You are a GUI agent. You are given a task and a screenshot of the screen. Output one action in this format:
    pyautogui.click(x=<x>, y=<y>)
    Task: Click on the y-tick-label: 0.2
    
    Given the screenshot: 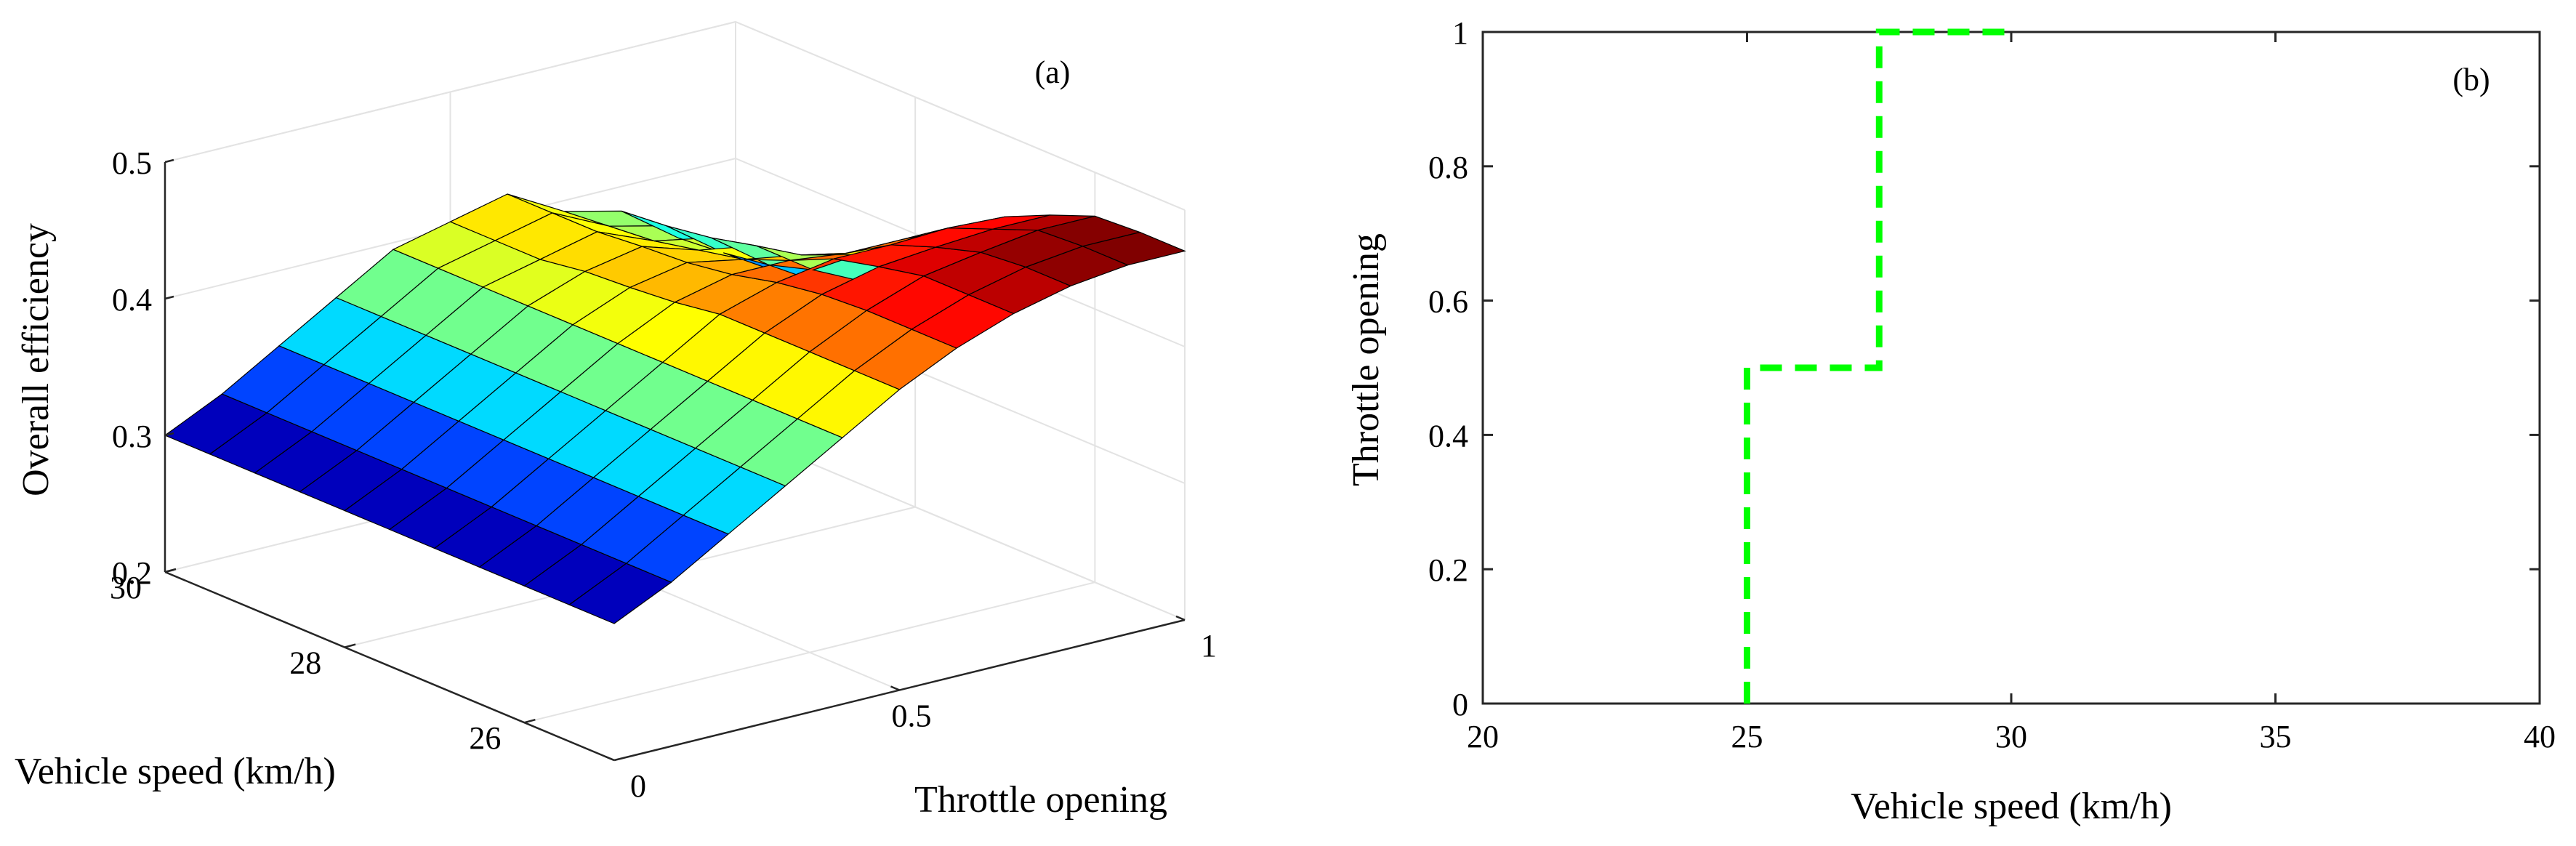 What is the action you would take?
    pyautogui.click(x=1448, y=570)
    